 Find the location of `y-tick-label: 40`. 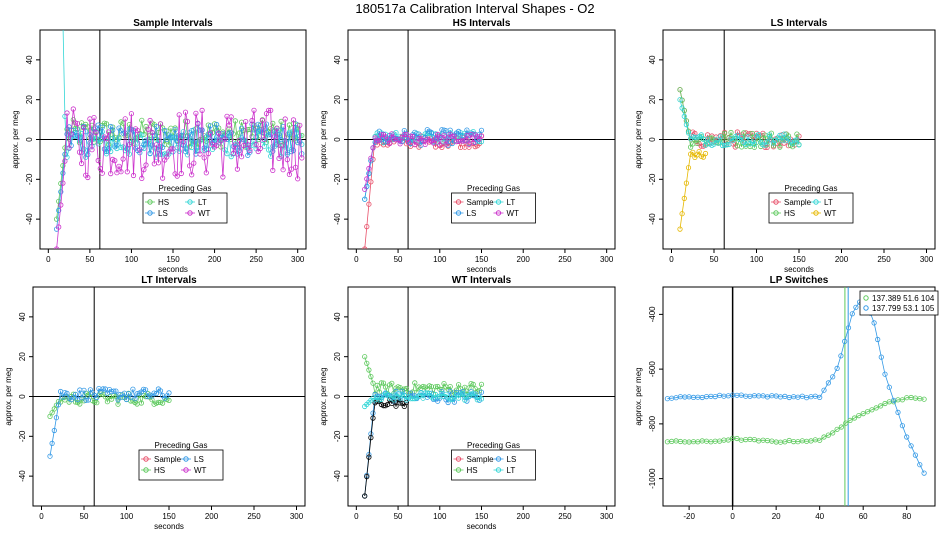

y-tick-label: 40 is located at coordinates (337, 316).